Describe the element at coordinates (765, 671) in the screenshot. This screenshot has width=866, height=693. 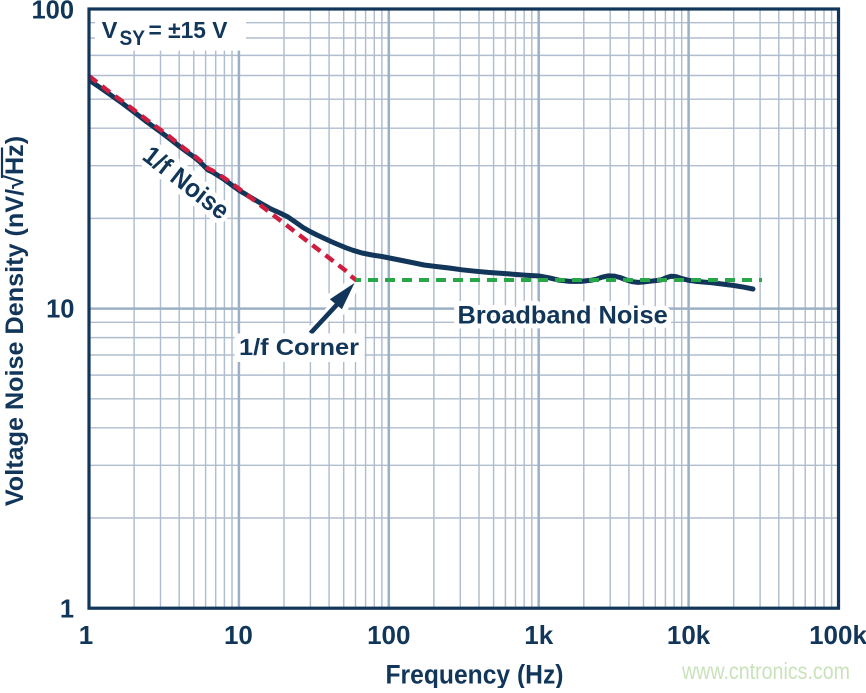
I see `svg-text: www.cntronics.com` at that location.